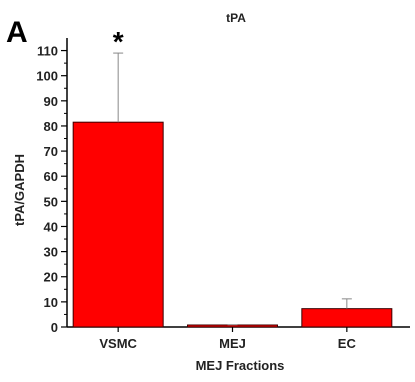 This screenshot has width=415, height=382. What do you see at coordinates (19, 190) in the screenshot?
I see `y-axis-title: tPA/GAPDH` at bounding box center [19, 190].